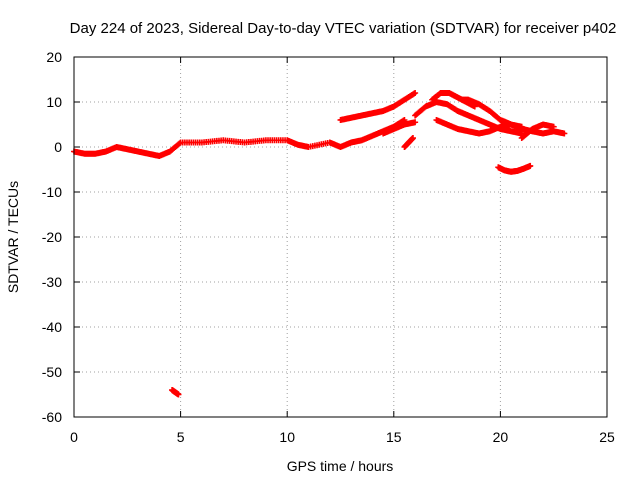 This screenshot has width=640, height=480. I want to click on series-negative-arc, so click(514, 168).